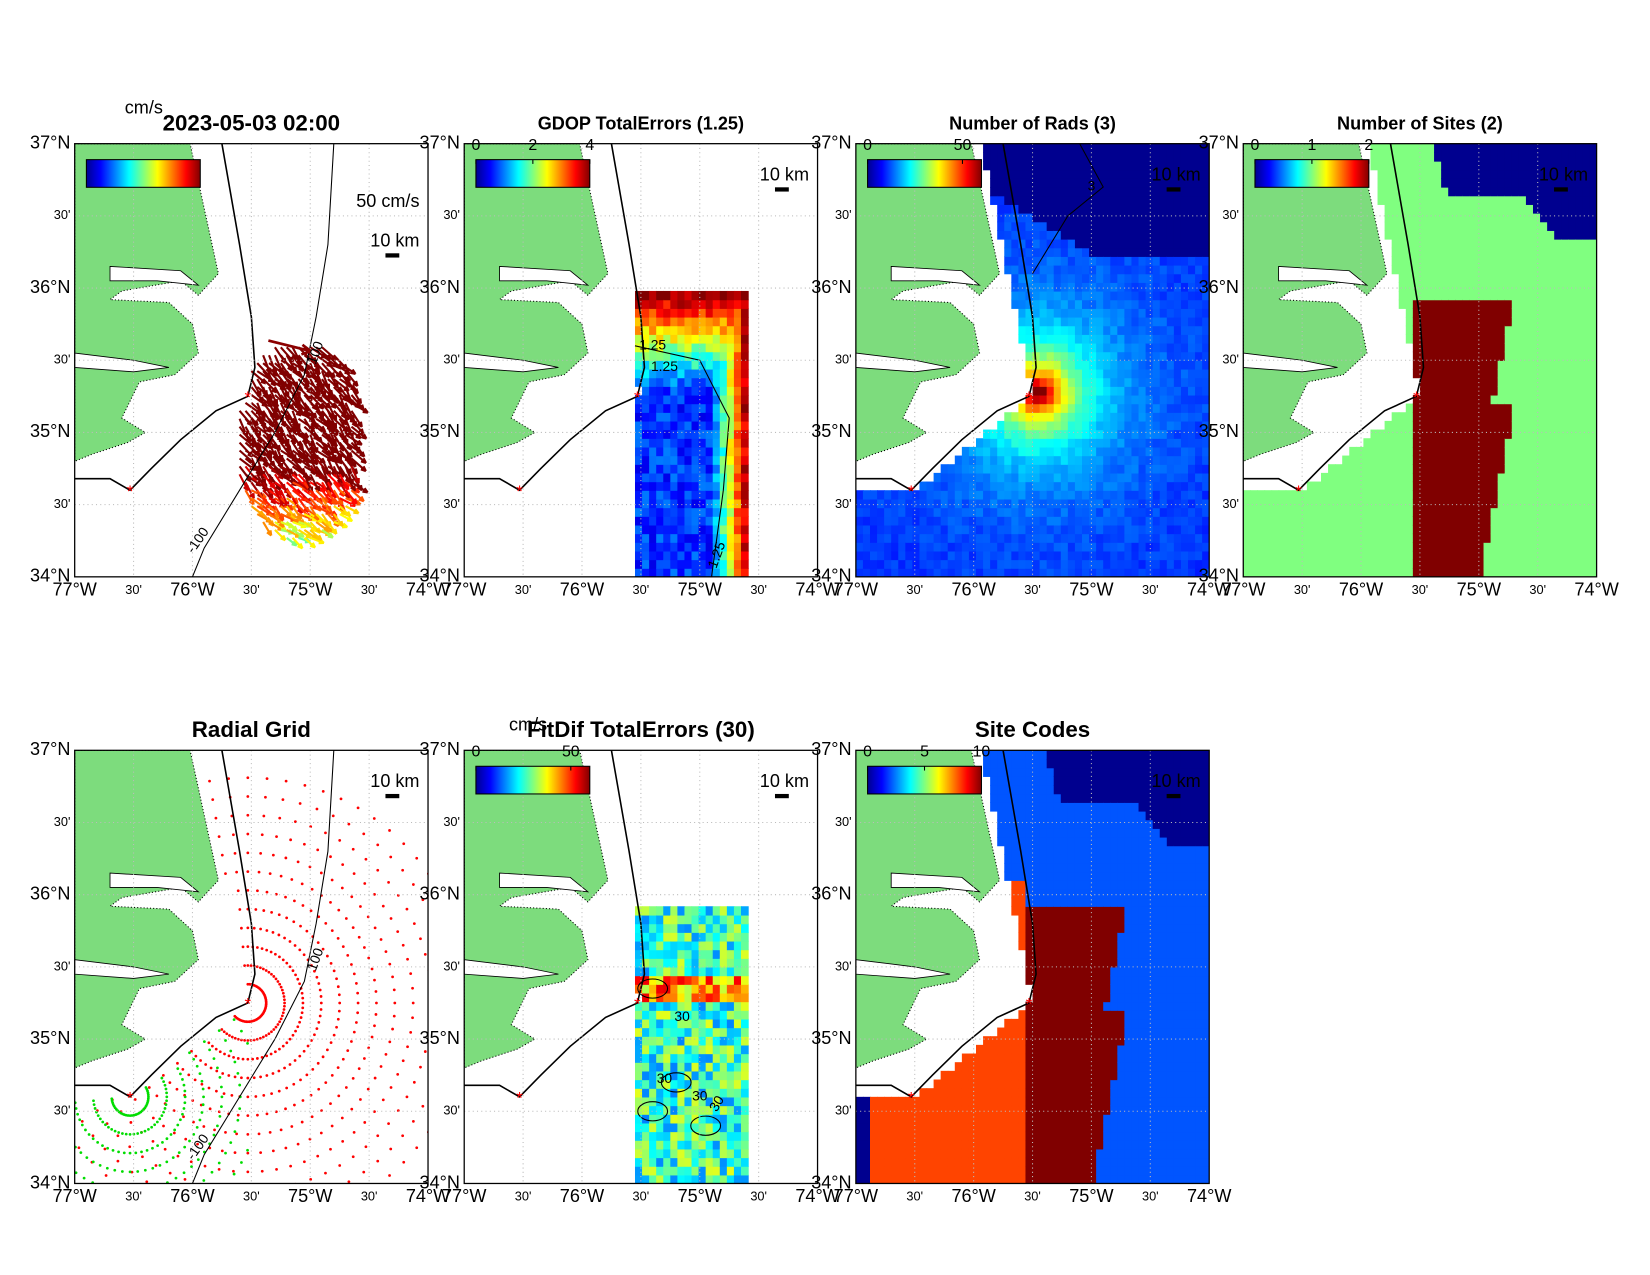 This screenshot has height=1275, width=1650. Describe the element at coordinates (1420, 360) in the screenshot. I see `map-frame` at that location.